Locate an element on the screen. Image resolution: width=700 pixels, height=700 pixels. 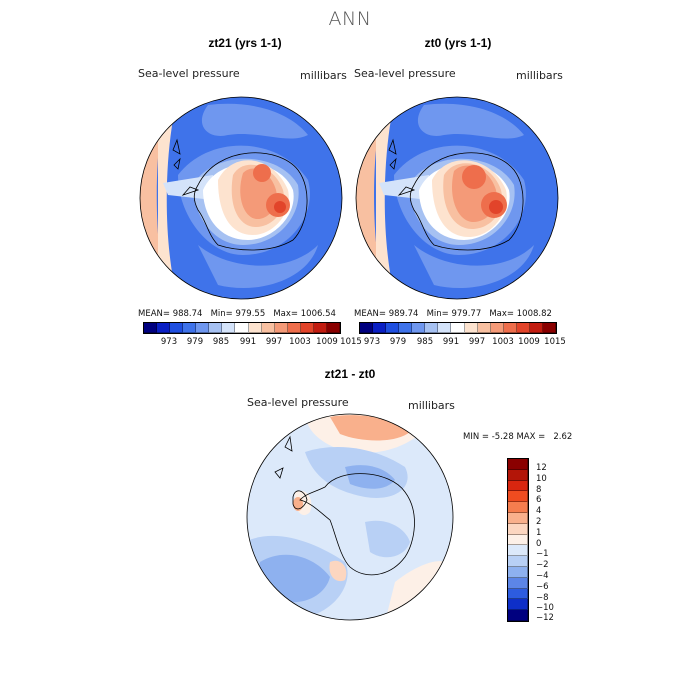
panel1-min-label: Min= is located at coordinates (221, 314).